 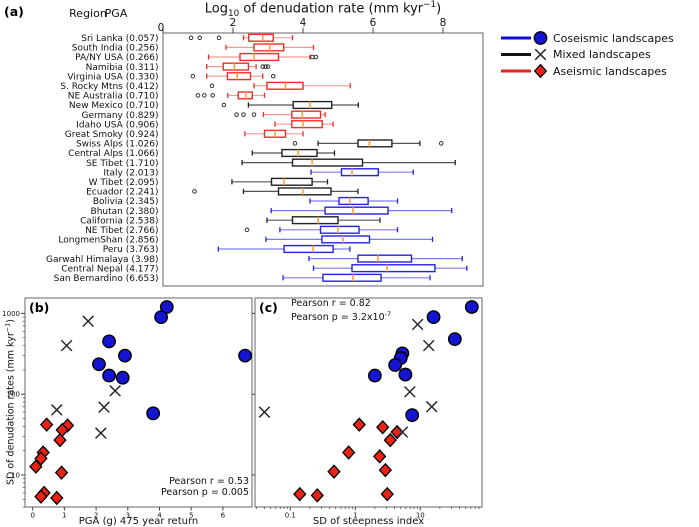 What do you see at coordinates (126, 202) in the screenshot?
I see `region-row-label: Bolivia (2.345)` at bounding box center [126, 202].